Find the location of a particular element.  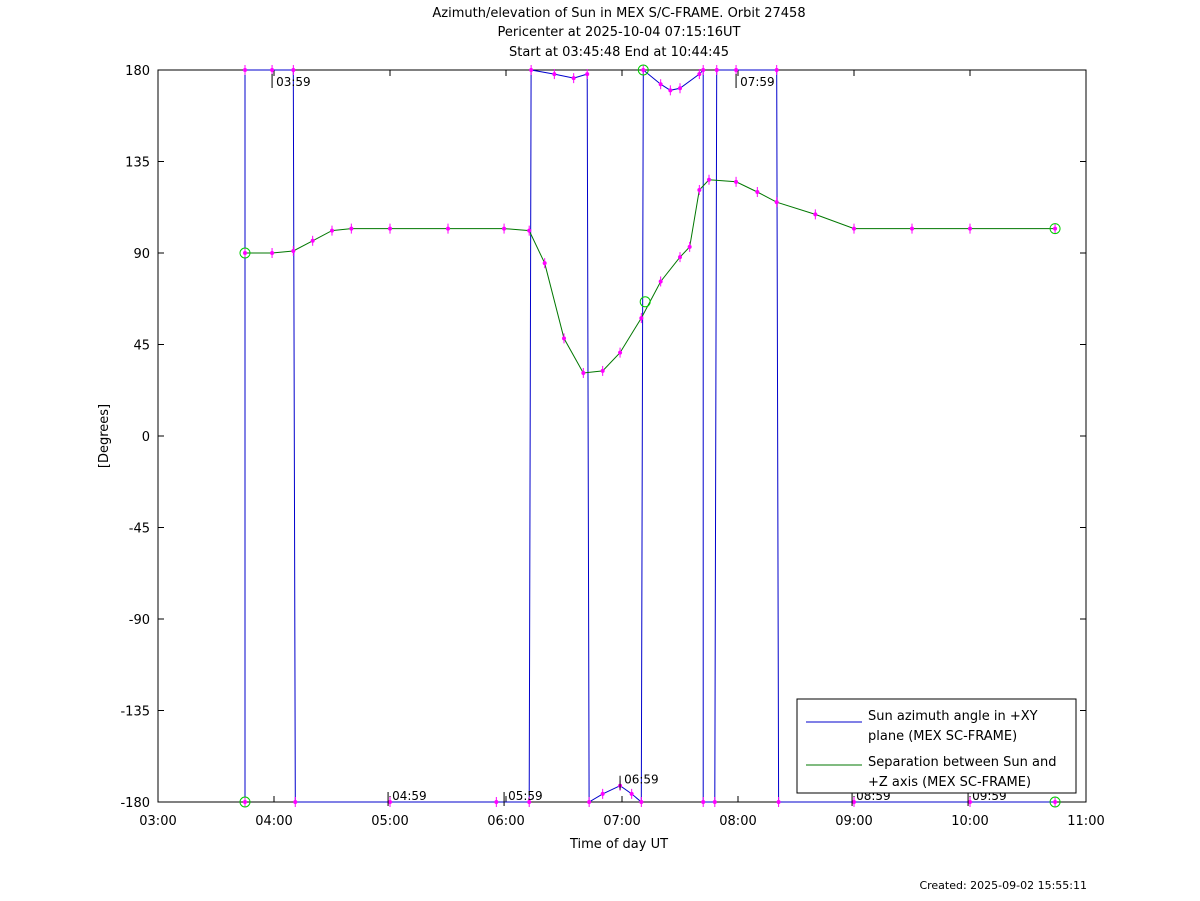

y-axis-label: [Degrees] is located at coordinates (104, 436).